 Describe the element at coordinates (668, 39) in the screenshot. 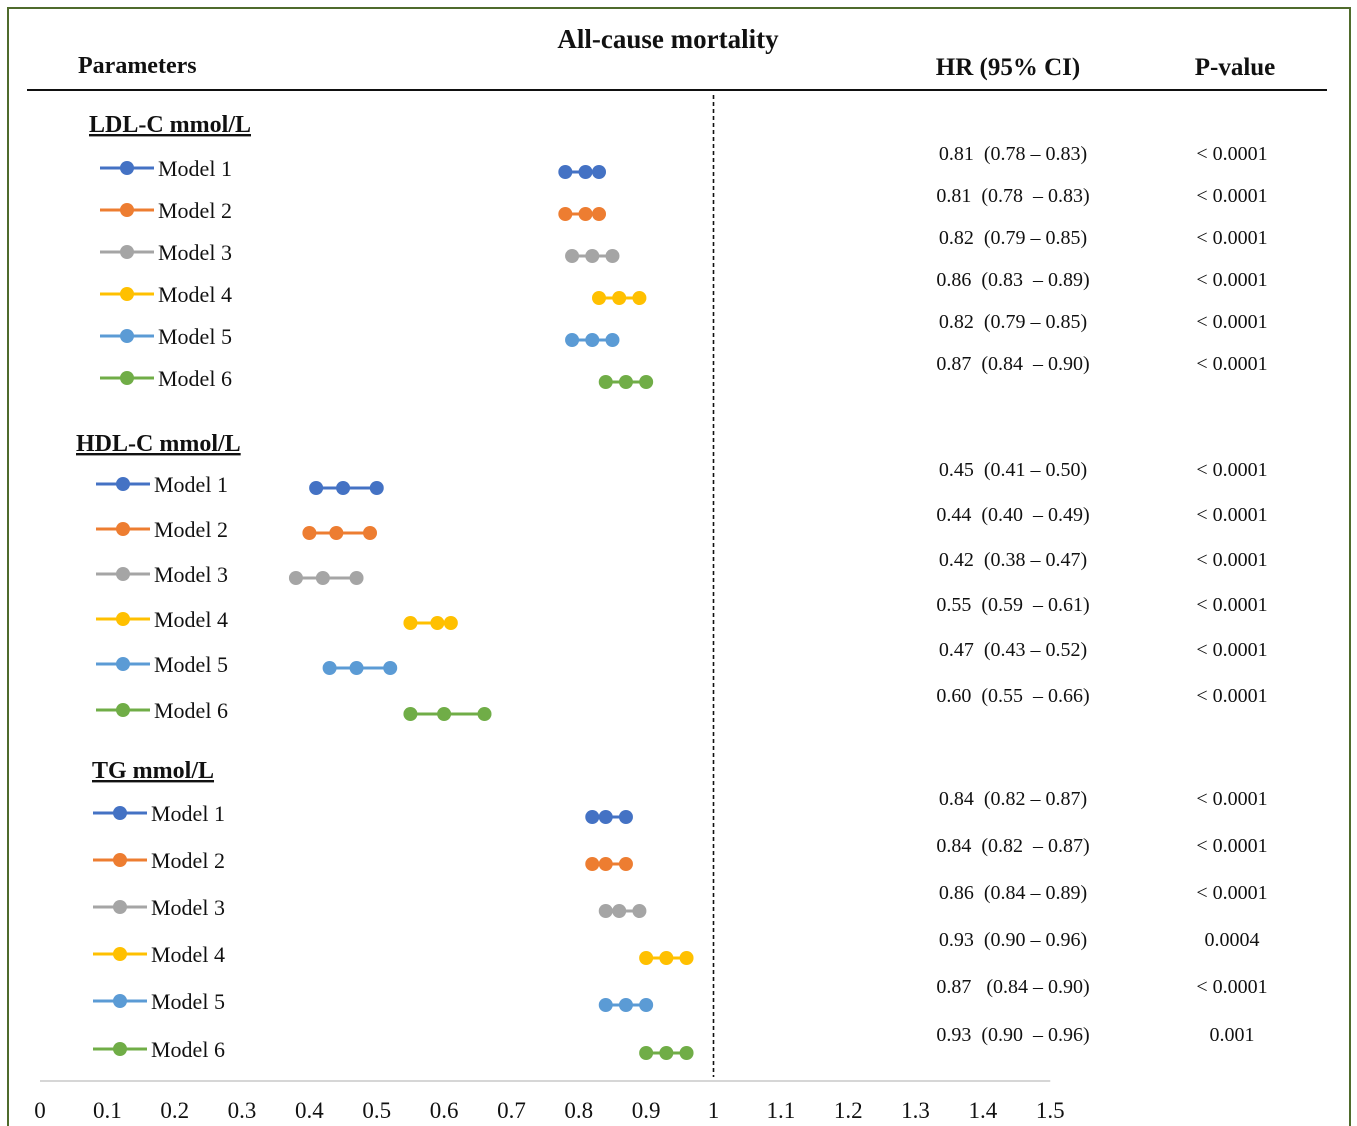

I see `chart-title: All-cause mortality` at that location.